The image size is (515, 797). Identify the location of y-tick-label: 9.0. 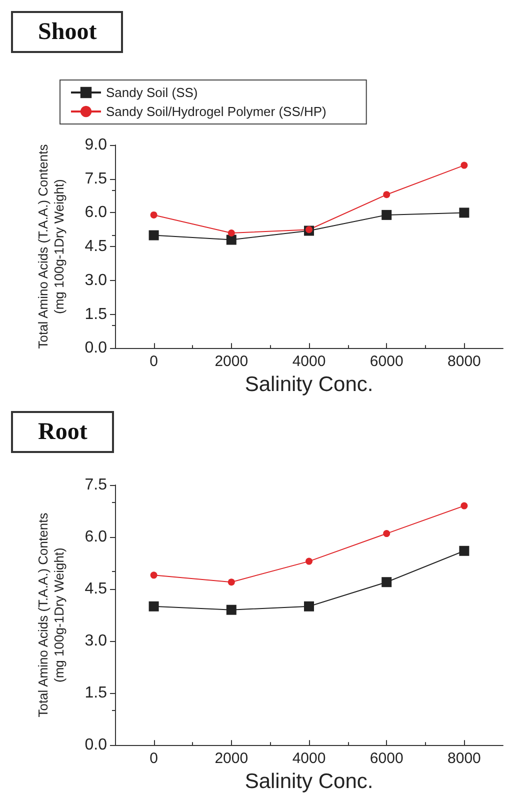
(96, 145).